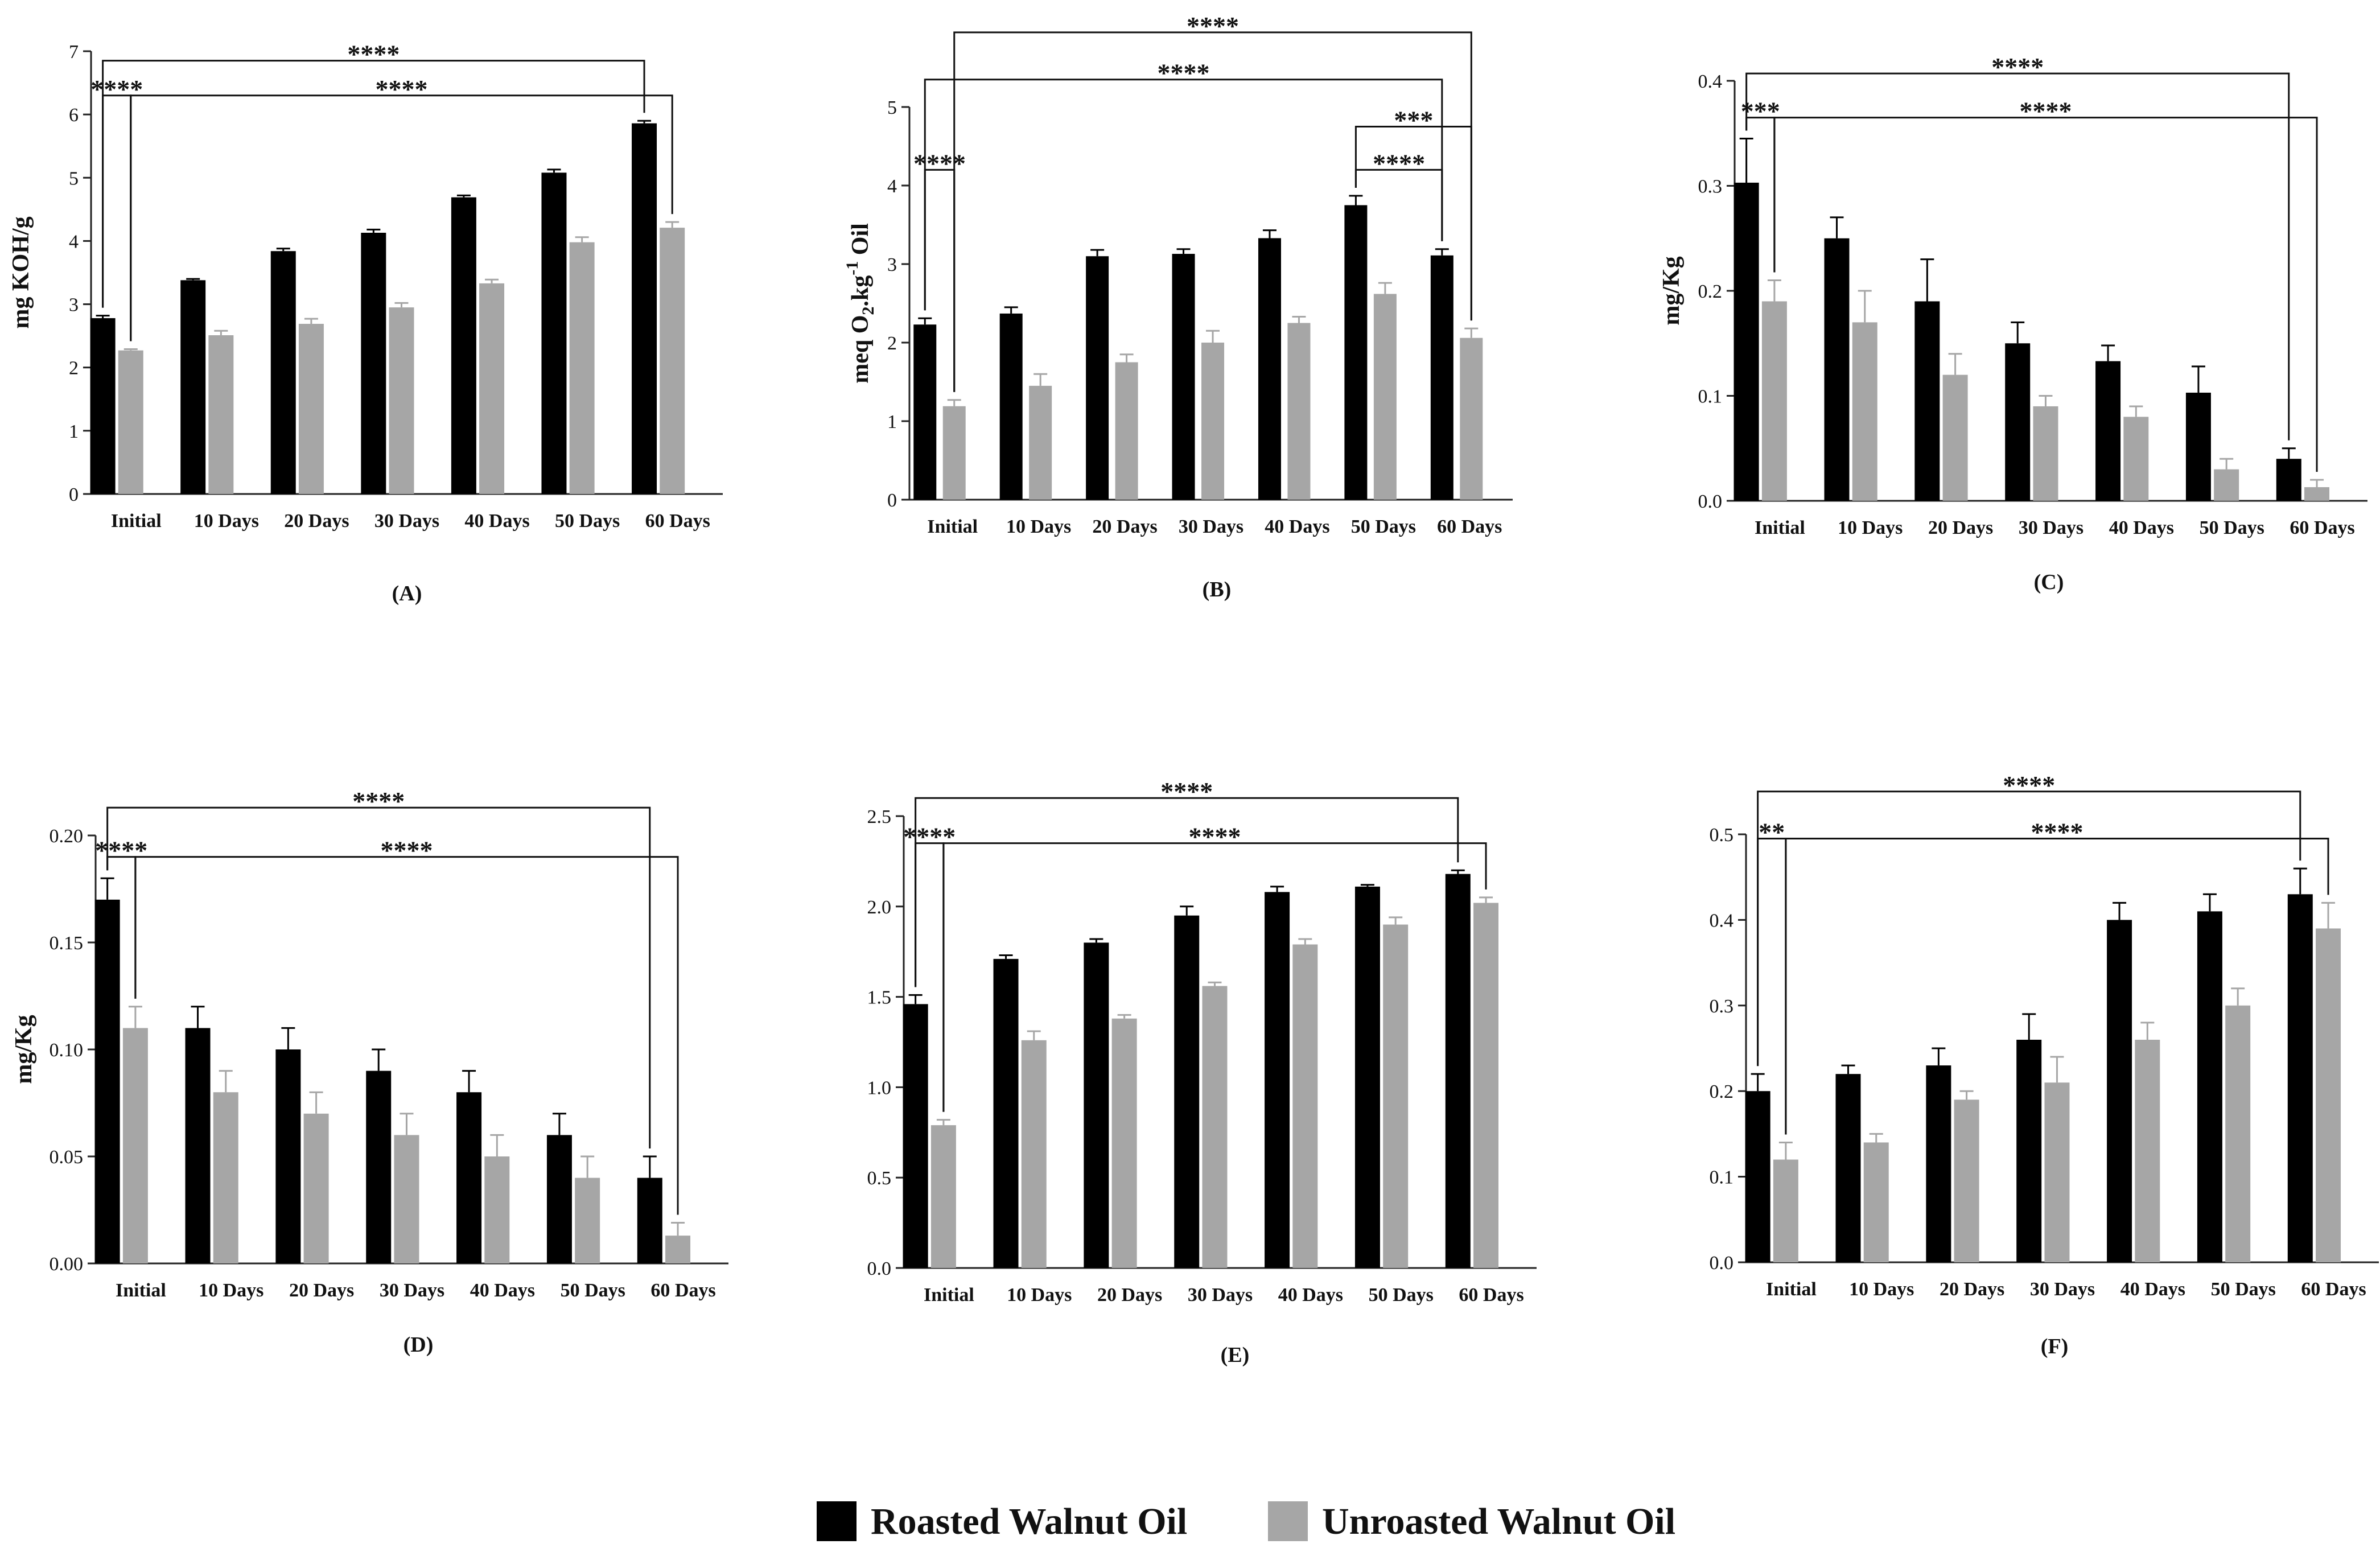 This screenshot has width=2380, height=1544. I want to click on y-tick-label: 7, so click(74, 52).